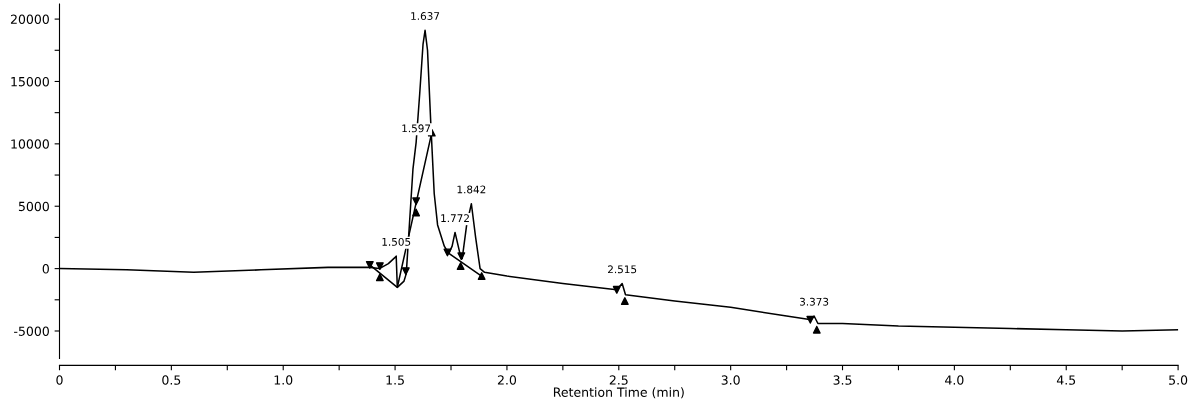 Image resolution: width=1190 pixels, height=412 pixels. What do you see at coordinates (33, 206) in the screenshot?
I see `y-tick-label: 5000` at bounding box center [33, 206].